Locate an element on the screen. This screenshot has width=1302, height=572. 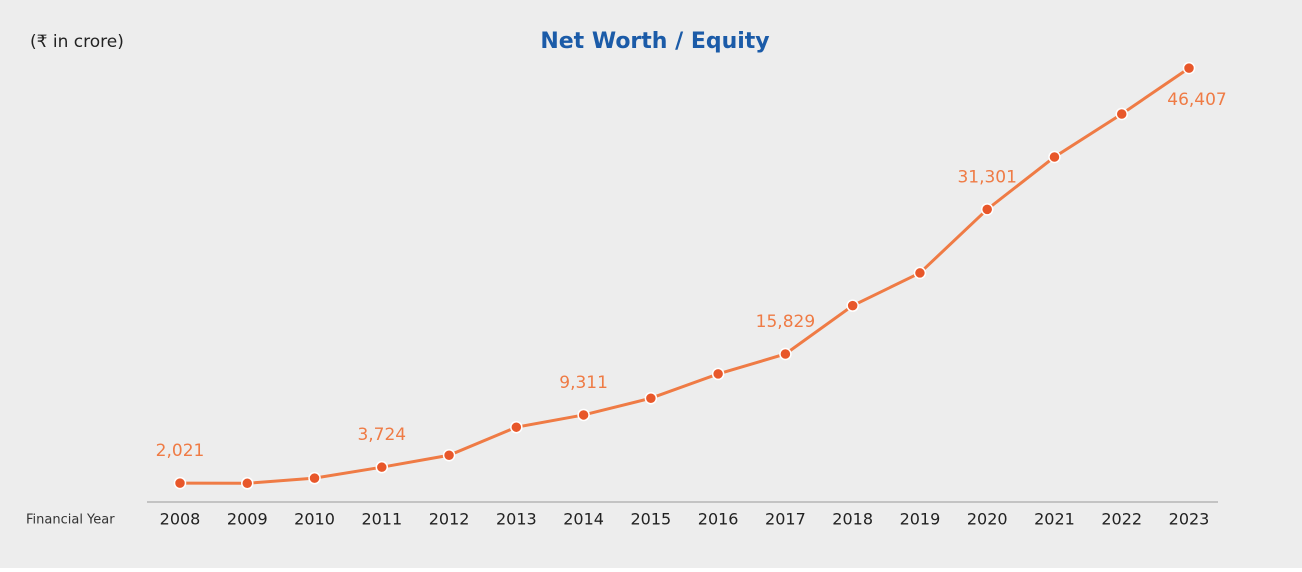
x-tick-label: 2023 is located at coordinates (1189, 519).